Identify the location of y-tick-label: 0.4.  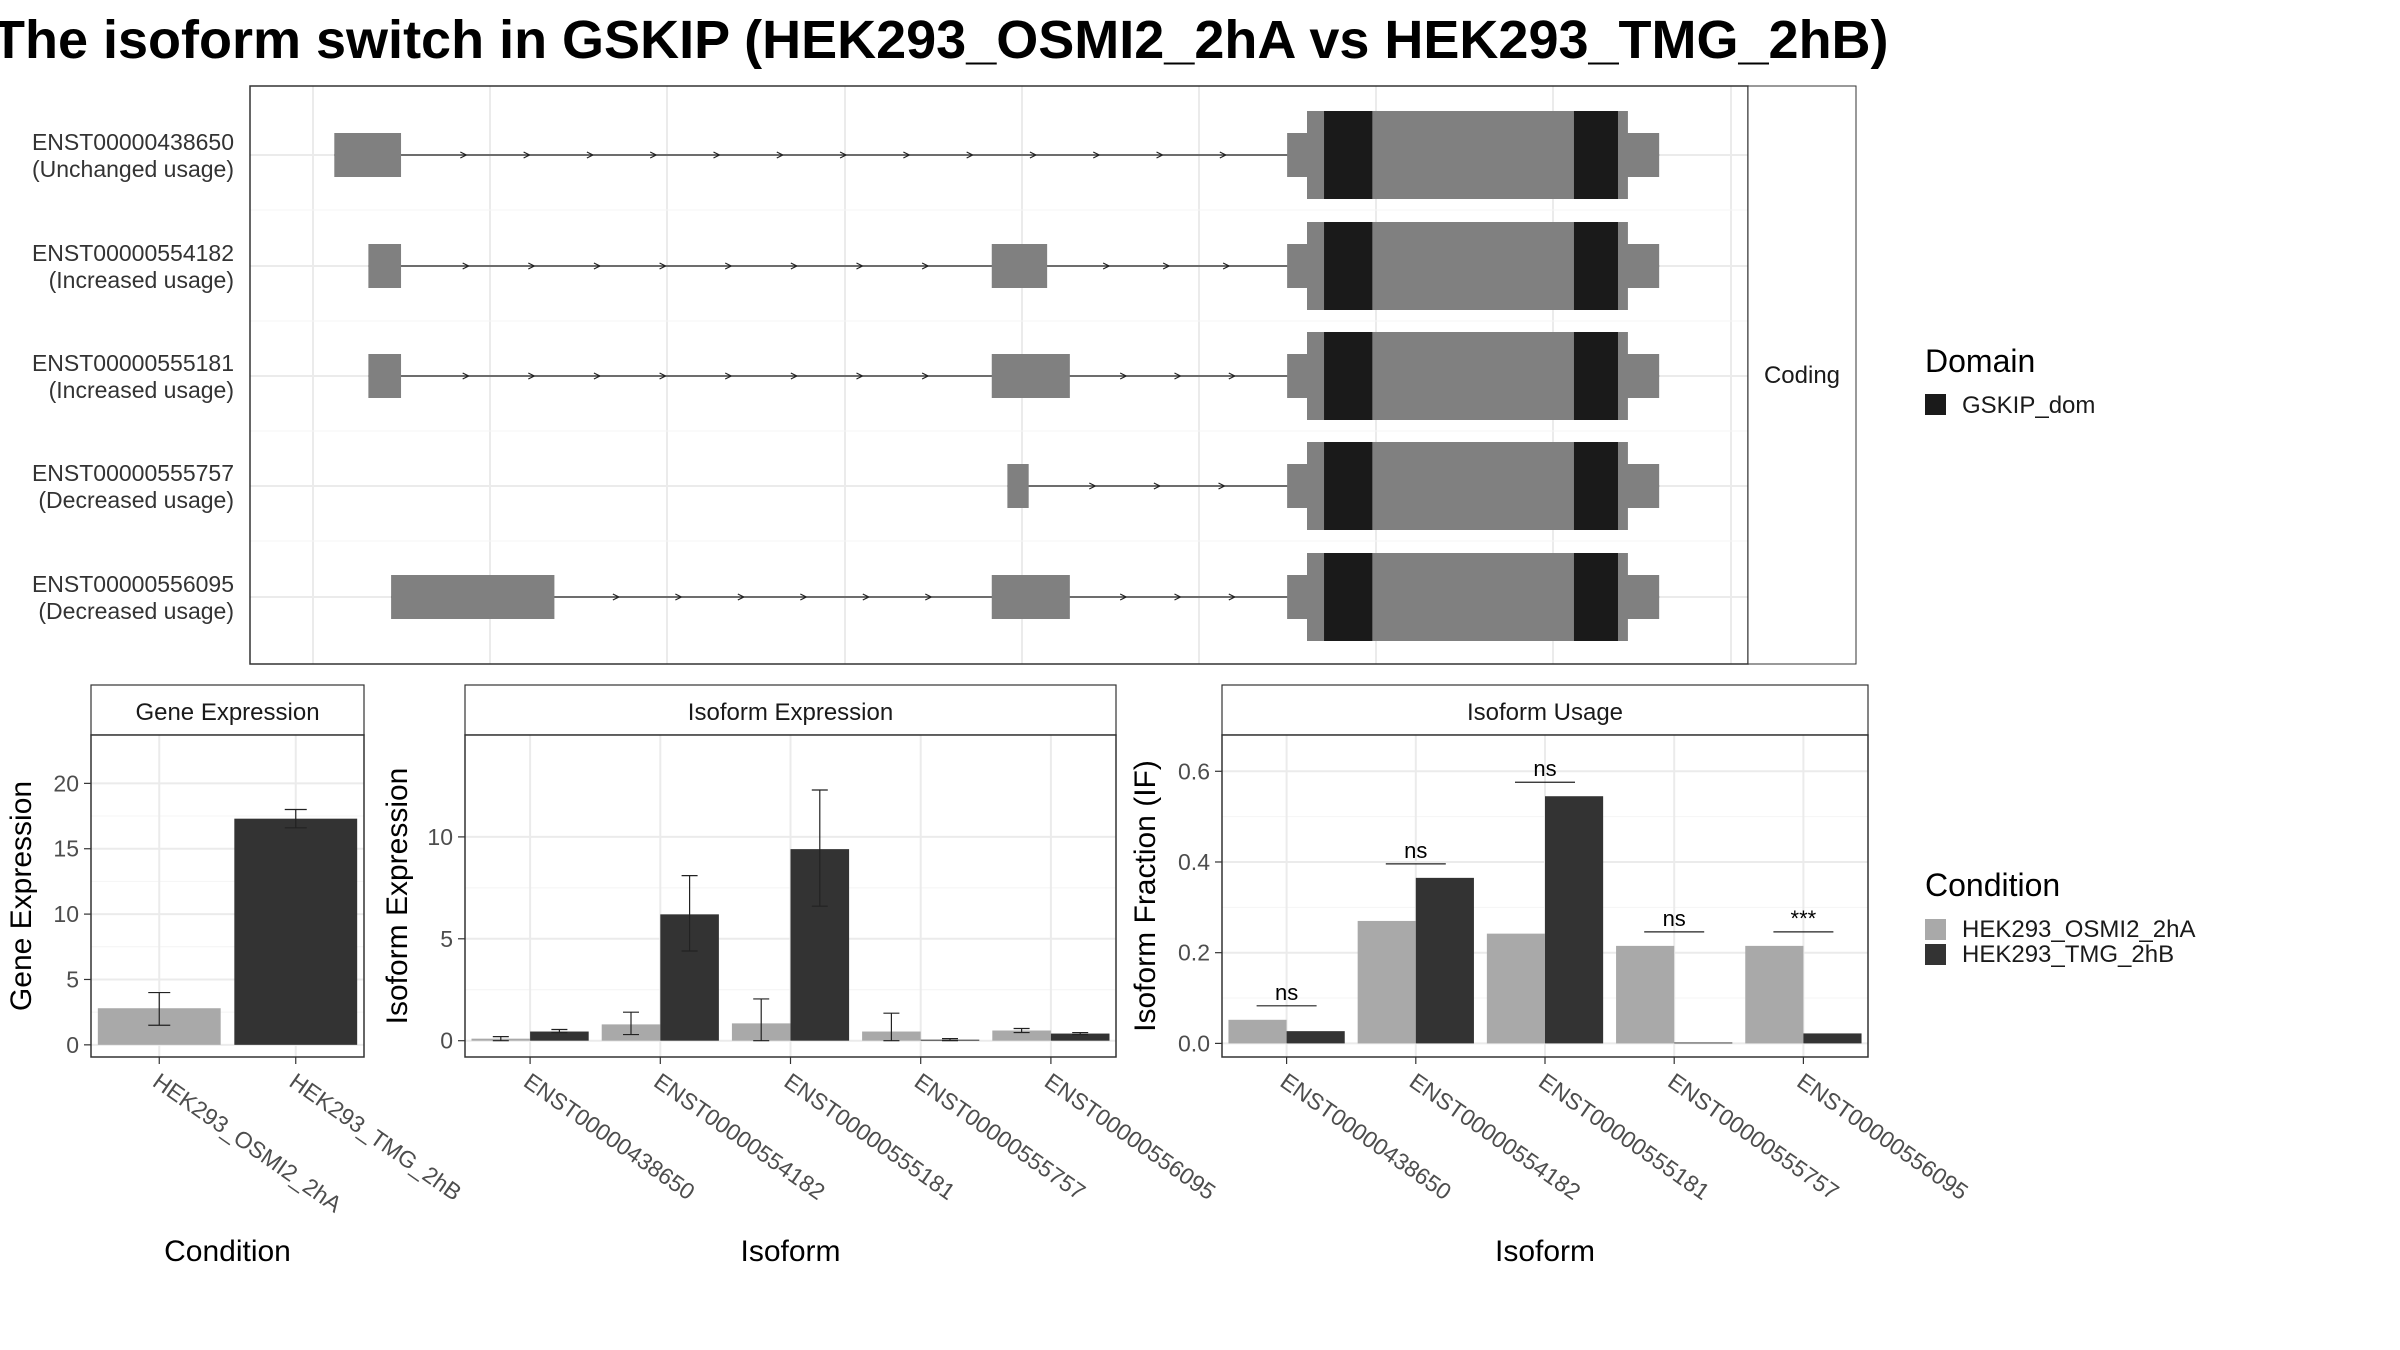
(1194, 862).